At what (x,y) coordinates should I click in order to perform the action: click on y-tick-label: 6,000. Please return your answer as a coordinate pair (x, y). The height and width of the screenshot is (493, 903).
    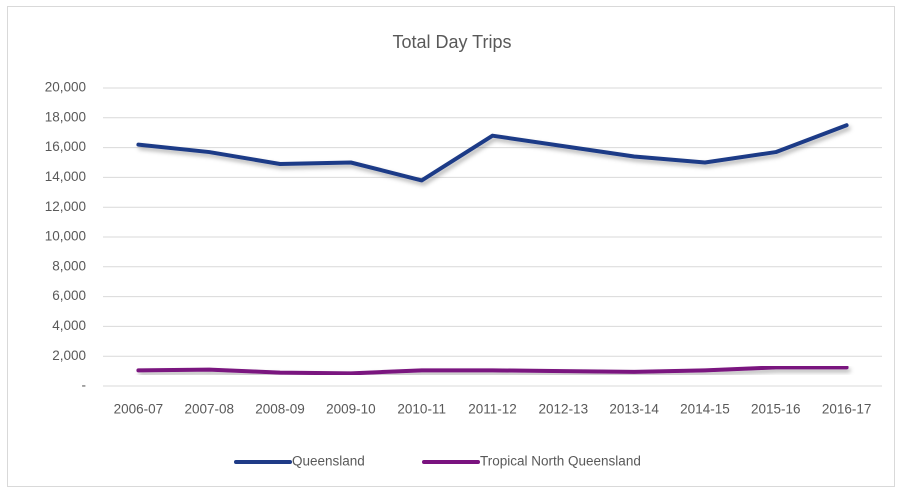
    Looking at the image, I should click on (69, 295).